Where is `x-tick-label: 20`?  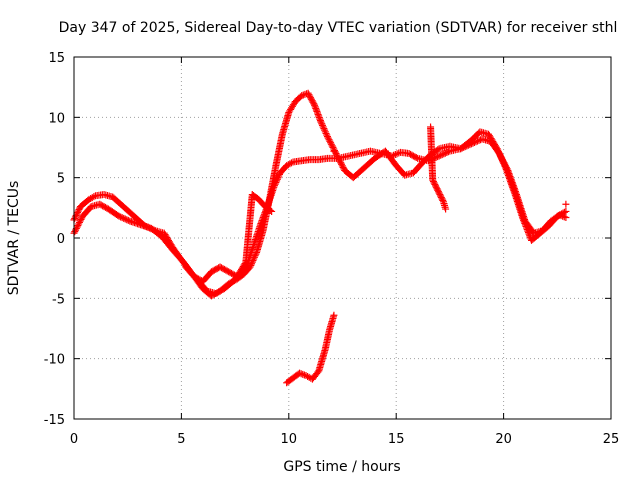 x-tick-label: 20 is located at coordinates (503, 439).